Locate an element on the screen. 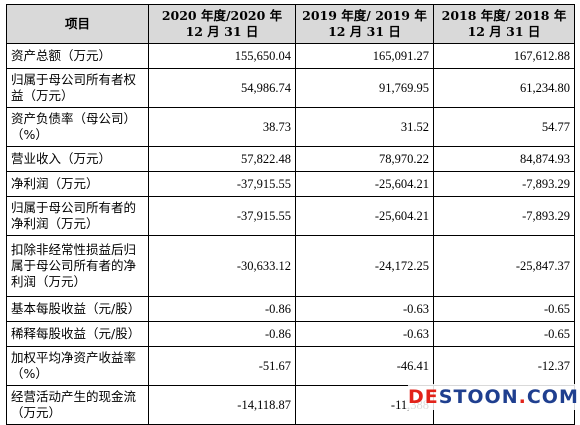  header-2020: 2020 年度/2020 年 12 月 31 日 is located at coordinates (222, 24).